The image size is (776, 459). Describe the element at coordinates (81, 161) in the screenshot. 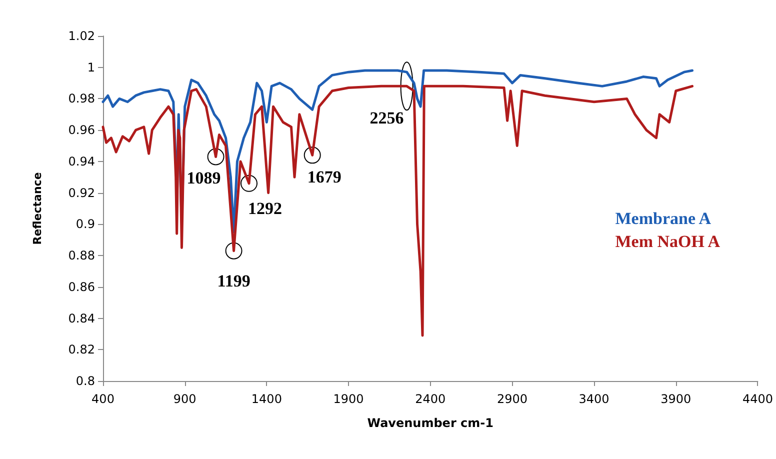

I see `y-tick-label: 0.94` at that location.